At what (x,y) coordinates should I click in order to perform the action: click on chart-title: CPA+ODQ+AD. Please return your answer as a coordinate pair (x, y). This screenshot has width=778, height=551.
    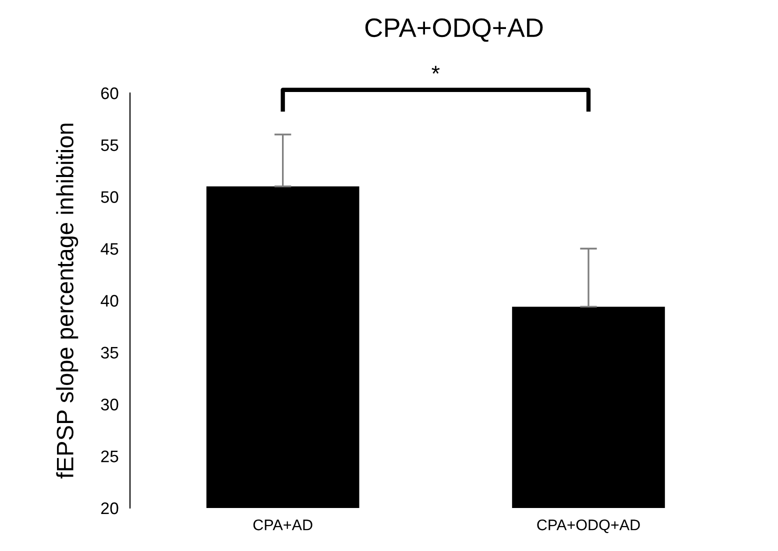
    Looking at the image, I should click on (454, 30).